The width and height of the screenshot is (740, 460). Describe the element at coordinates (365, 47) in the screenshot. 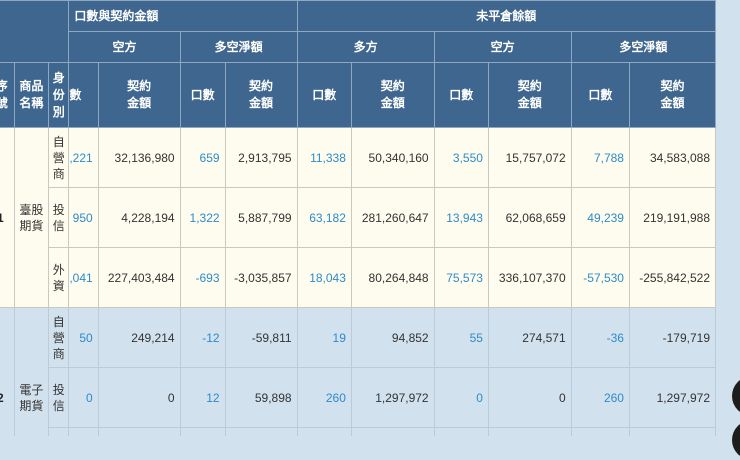

I see `header-oi-long: 多方` at that location.